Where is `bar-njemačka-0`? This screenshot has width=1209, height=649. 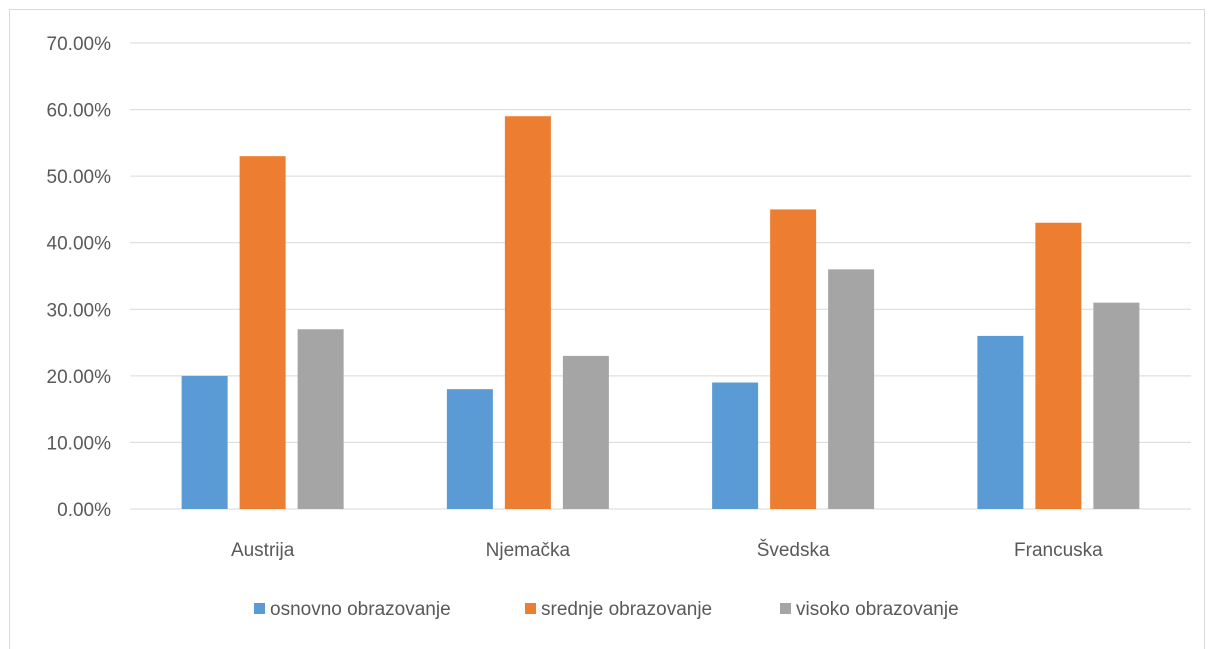
bar-njemačka-0 is located at coordinates (469, 449).